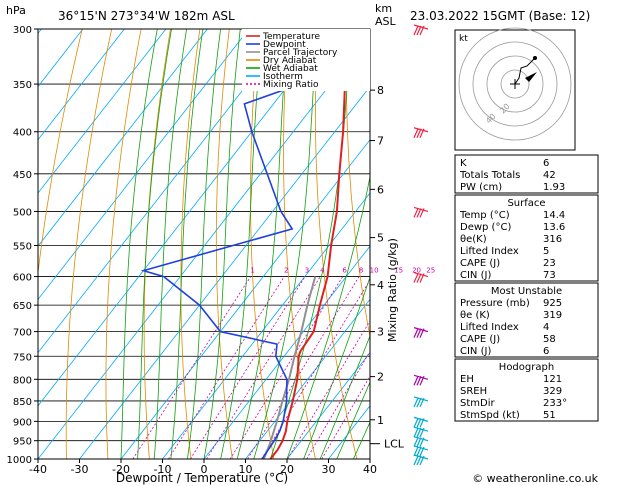 The image size is (629, 486). I want to click on km-tick-label: 7, so click(380, 141).